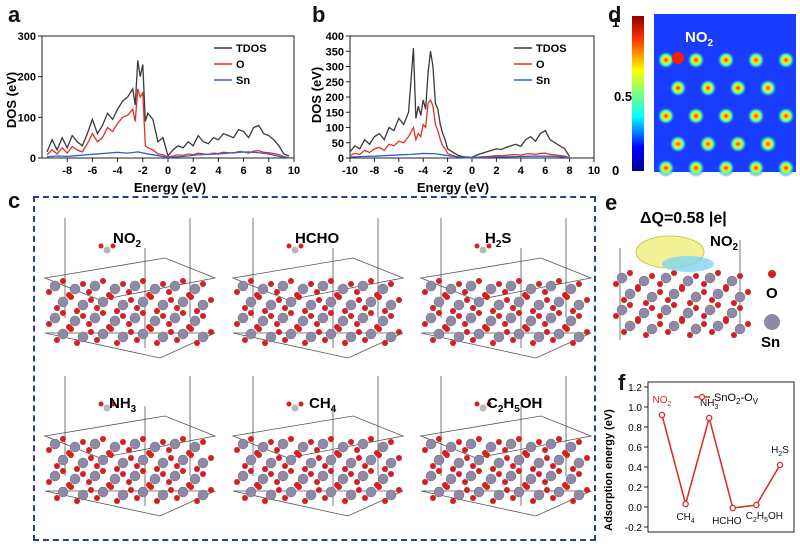 The image size is (800, 553). Describe the element at coordinates (460, 103) in the screenshot. I see `series-line-tdos` at that location.